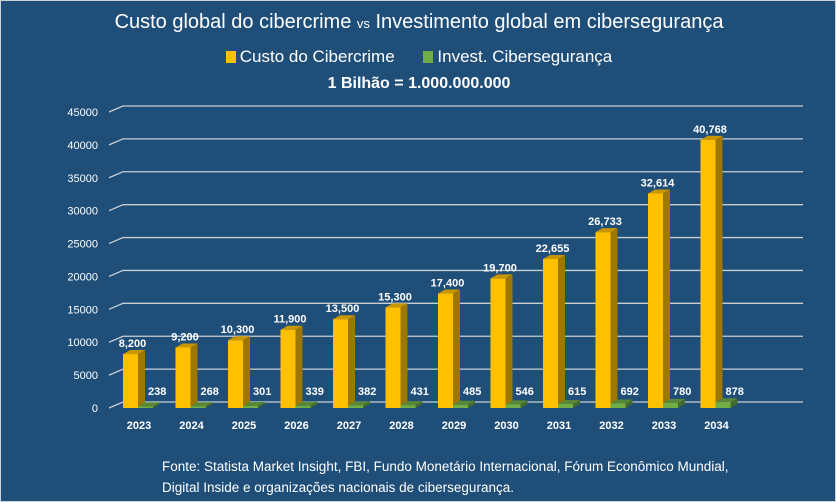  What do you see at coordinates (82, 277) in the screenshot?
I see `y-tick-label: 20000` at bounding box center [82, 277].